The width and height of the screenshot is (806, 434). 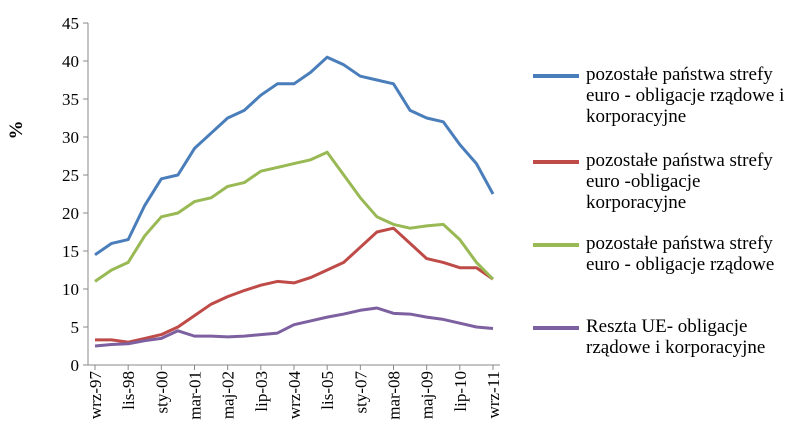 What do you see at coordinates (70, 213) in the screenshot?
I see `y-tick-label: 20` at bounding box center [70, 213].